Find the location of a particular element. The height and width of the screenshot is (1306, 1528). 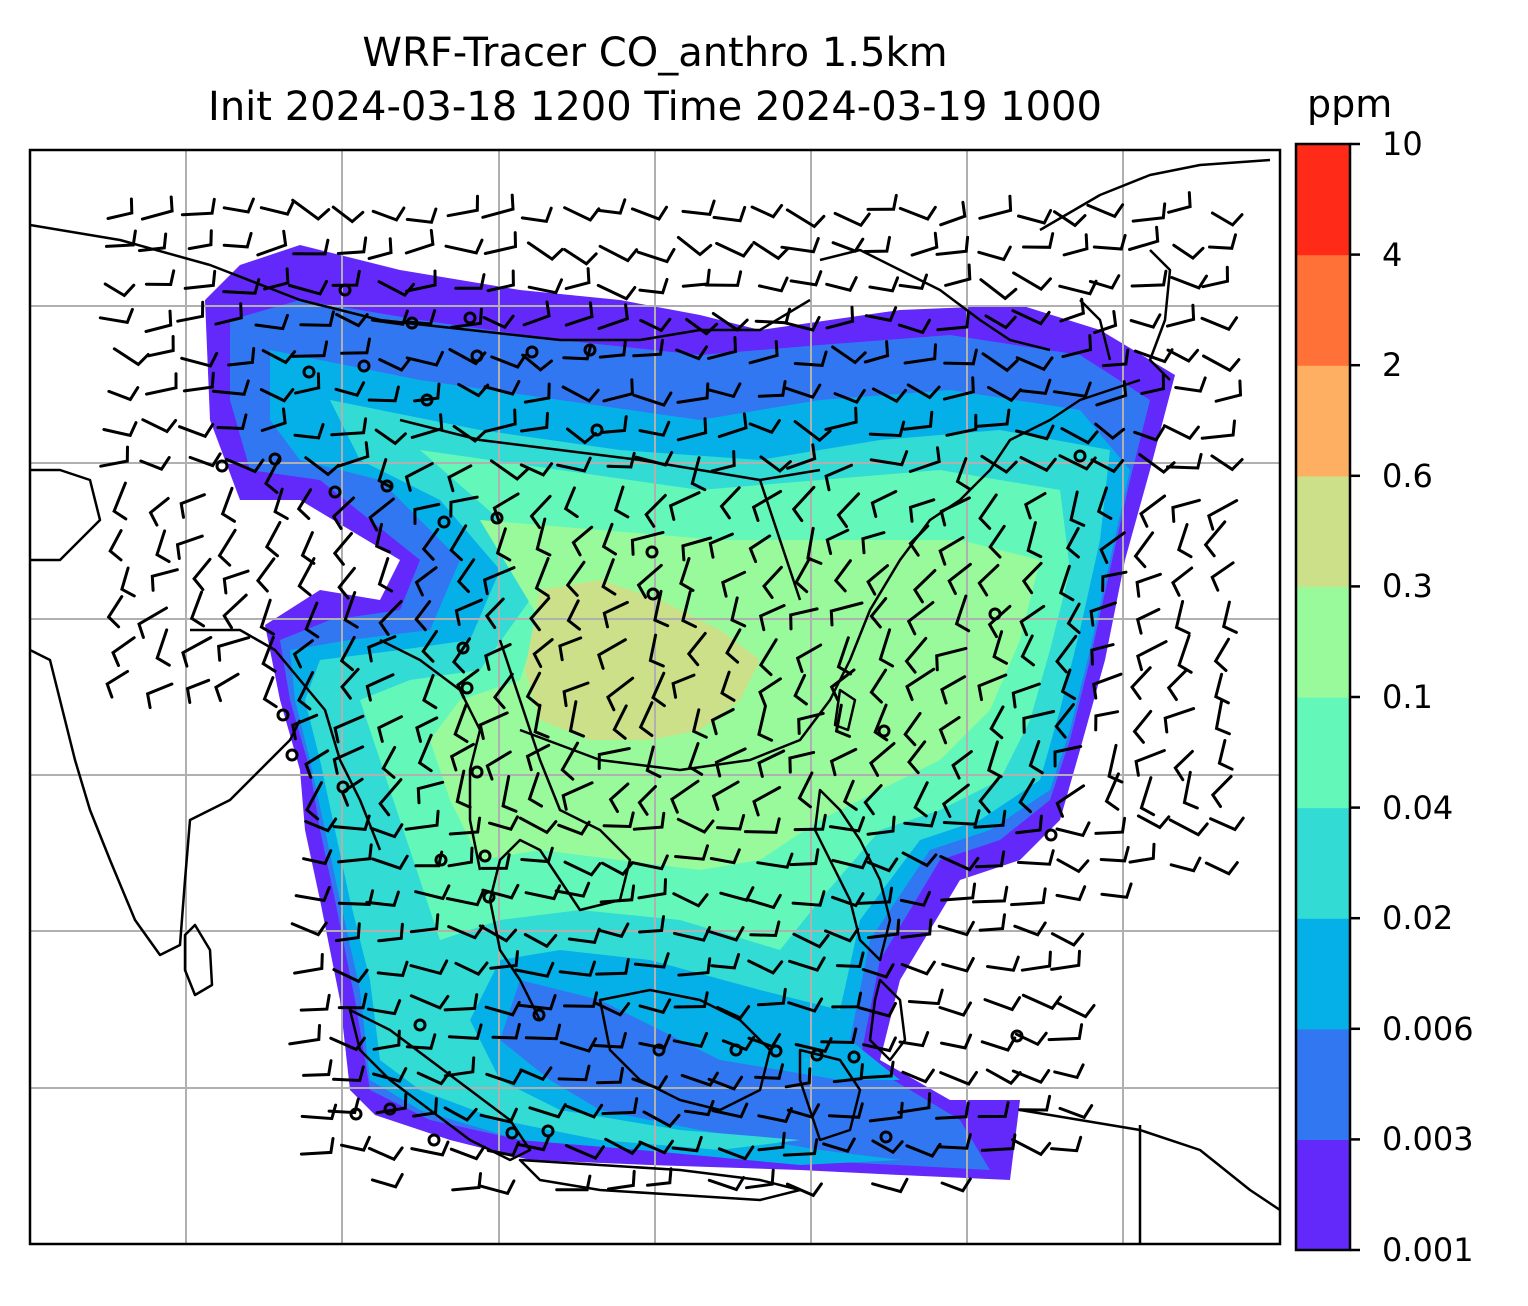

coastline-korea-japan is located at coordinates (1155, 269).